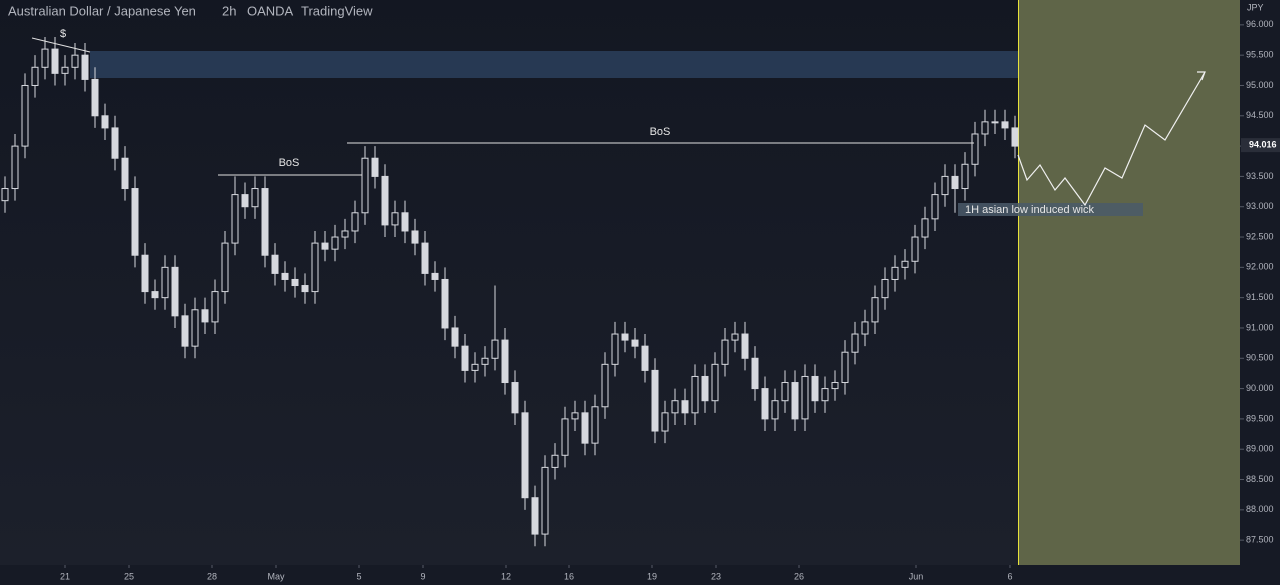  What do you see at coordinates (1255, 7) in the screenshot?
I see `axis-unit: JPY` at bounding box center [1255, 7].